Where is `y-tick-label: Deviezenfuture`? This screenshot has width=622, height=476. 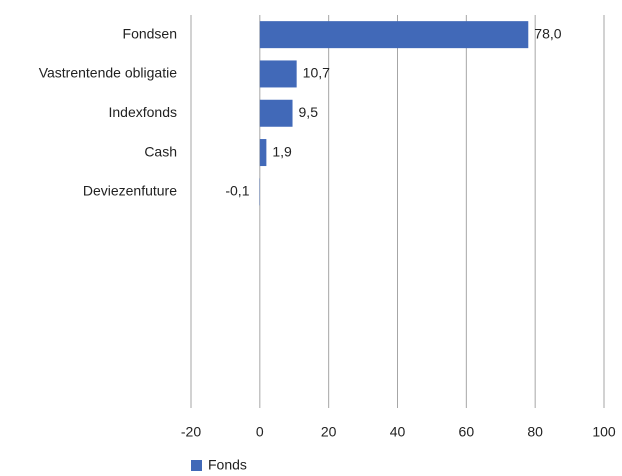 y-tick-label: Deviezenfuture is located at coordinates (130, 191).